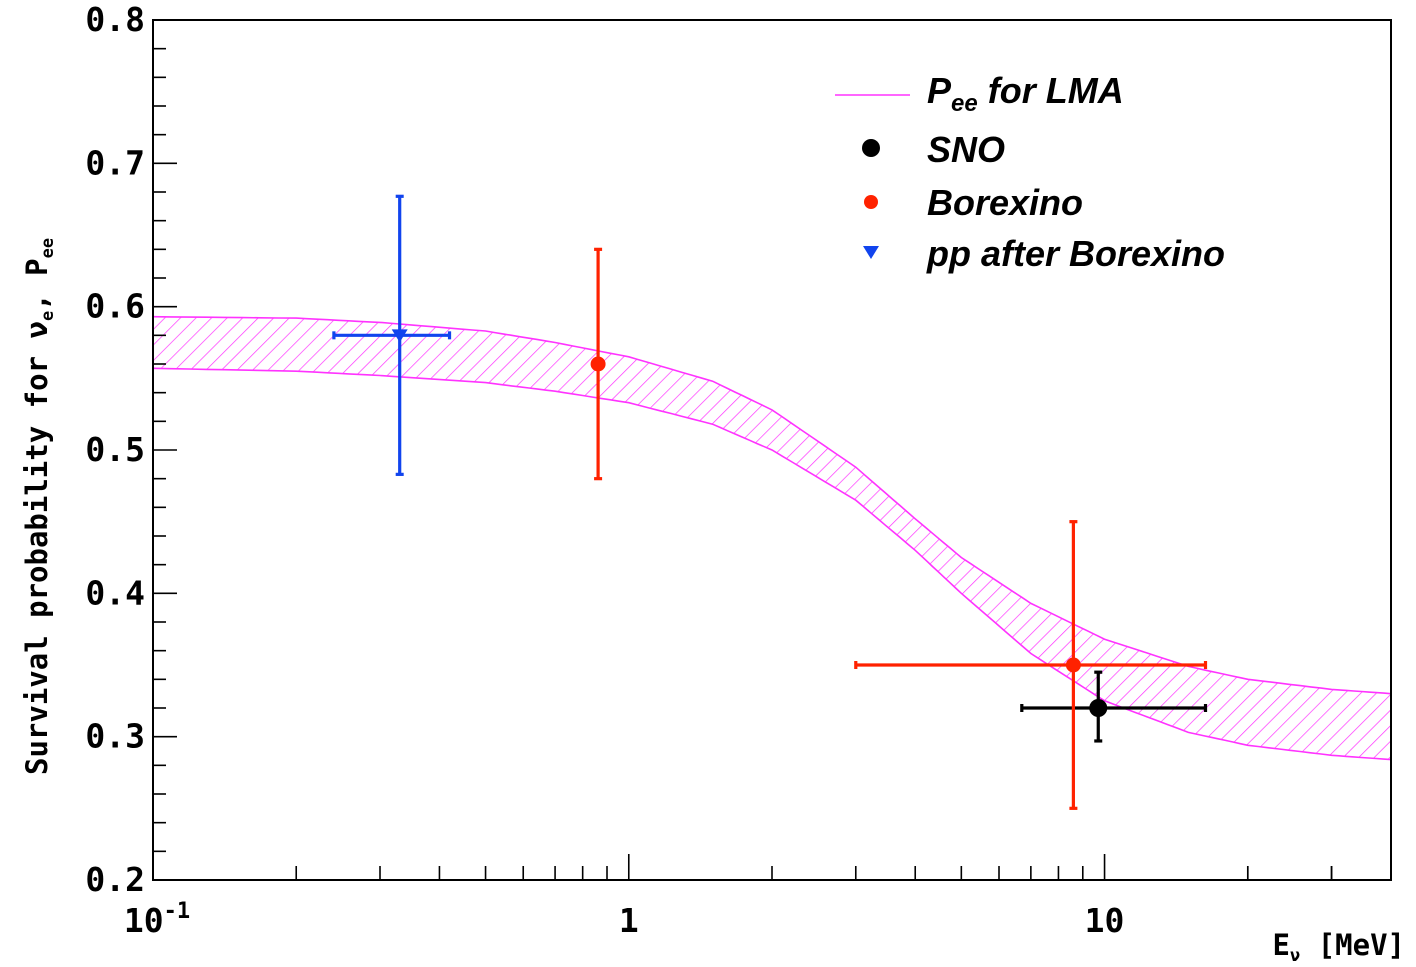  Describe the element at coordinates (115, 449) in the screenshot. I see `y-tick-label: 0.5` at that location.